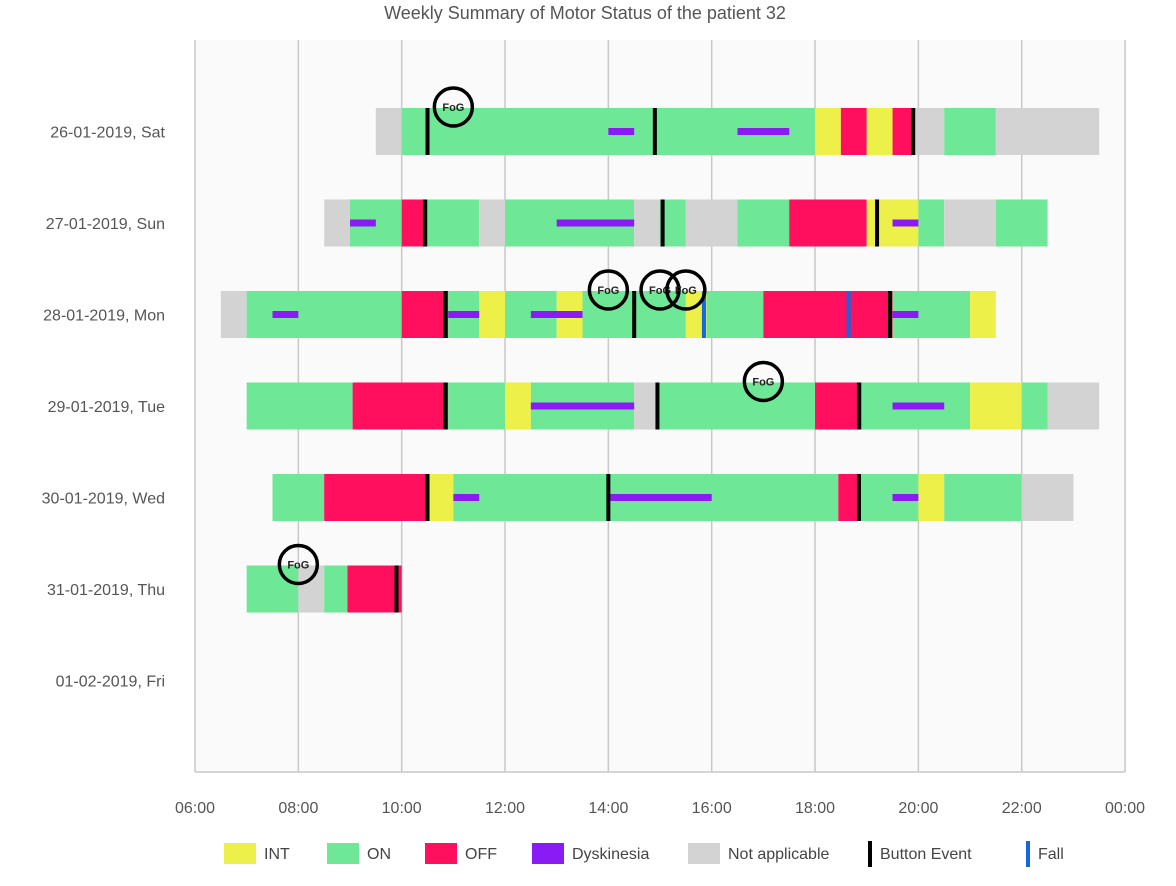 This screenshot has height=886, width=1176. What do you see at coordinates (195, 808) in the screenshot?
I see `x-tick-label: 06:00` at bounding box center [195, 808].